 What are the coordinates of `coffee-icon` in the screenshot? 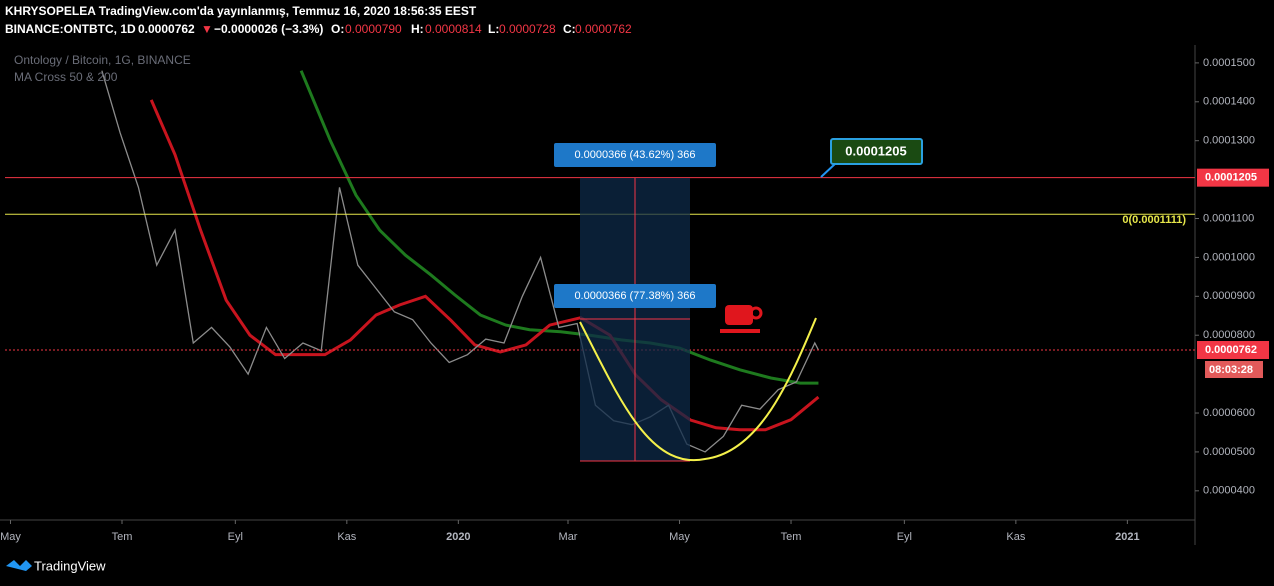 It's located at (741, 319).